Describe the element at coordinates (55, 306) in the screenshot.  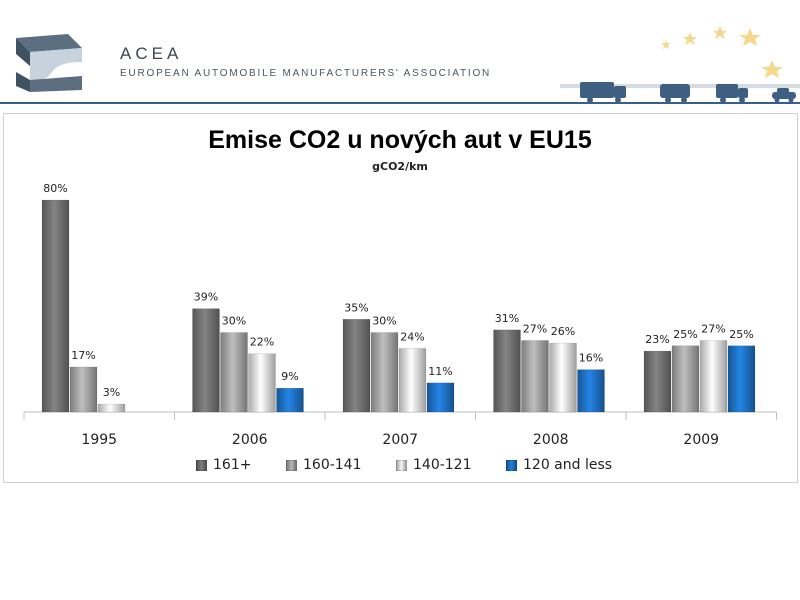
I see `bar-1995-161+` at that location.